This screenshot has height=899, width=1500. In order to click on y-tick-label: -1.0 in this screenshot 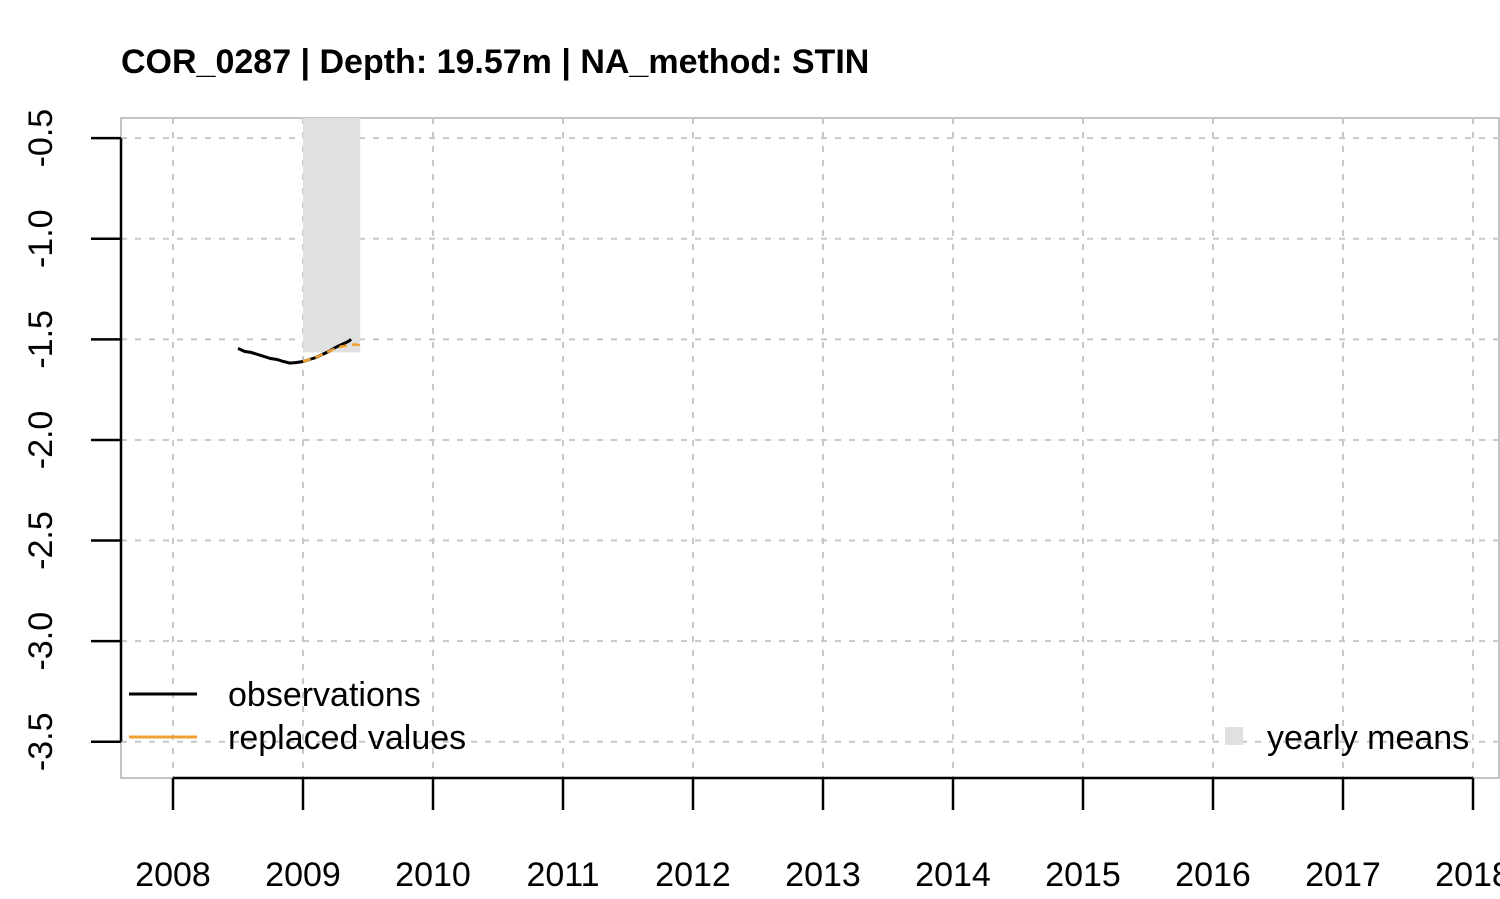, I will do `click(41, 238)`.